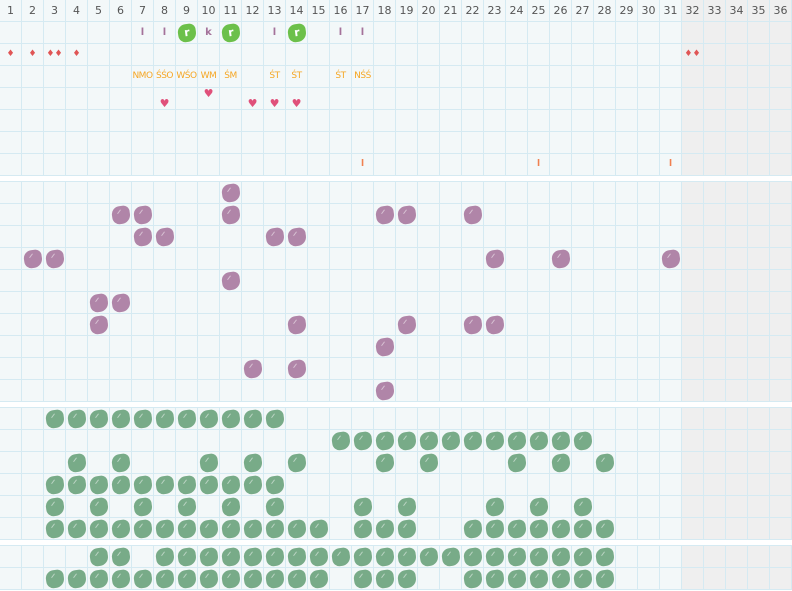 Image resolution: width=792 pixels, height=591 pixels. Describe the element at coordinates (363, 11) in the screenshot. I see `day-number: 17` at that location.